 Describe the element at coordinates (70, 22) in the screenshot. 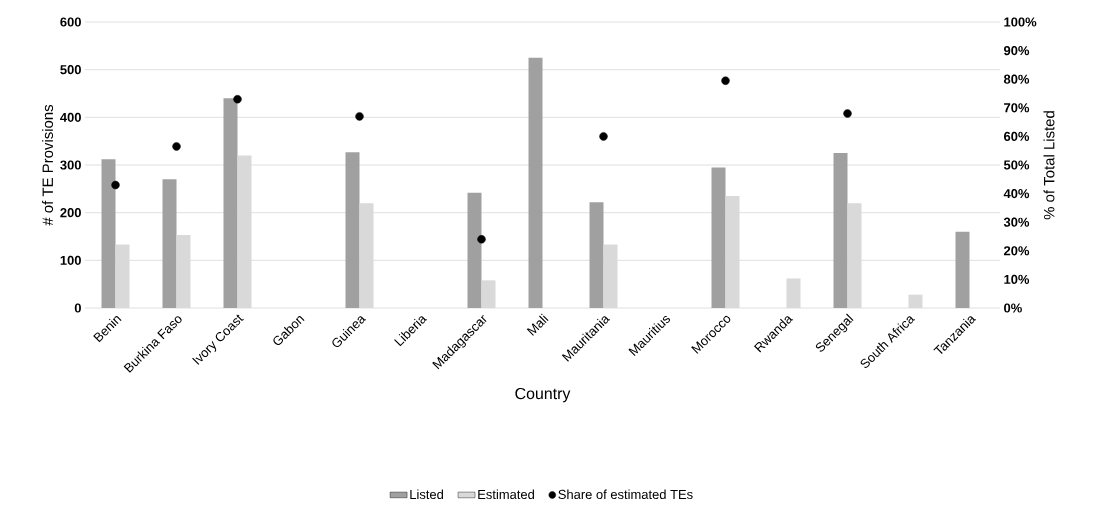

I see `y-tick-label: 600` at that location.